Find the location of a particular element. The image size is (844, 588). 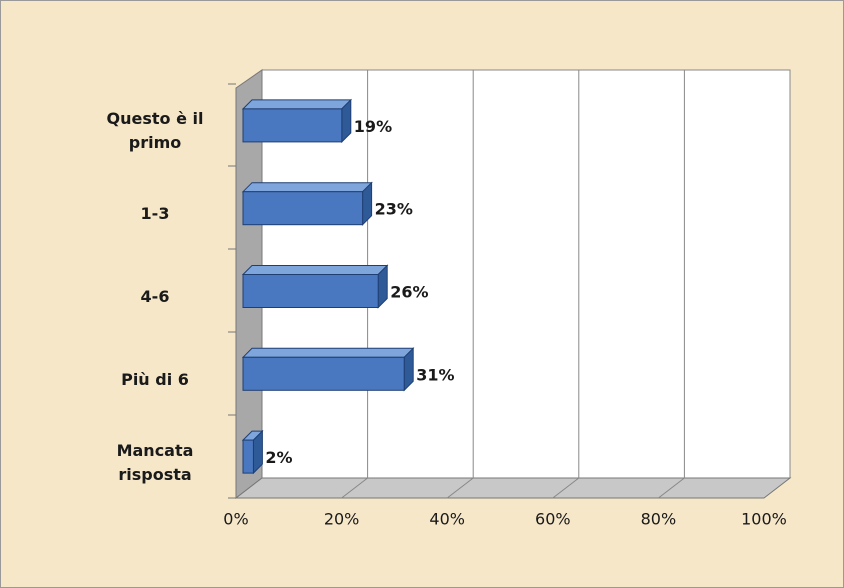

x-tick-label: 100% is located at coordinates (764, 519).